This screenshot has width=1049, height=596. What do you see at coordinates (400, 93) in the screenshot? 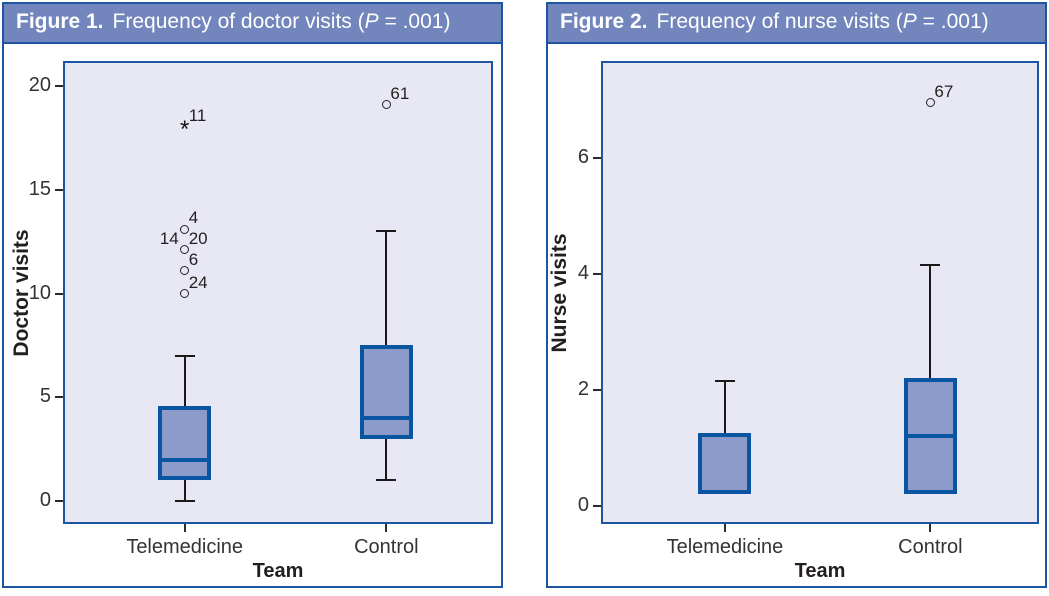
I see `outlier-label: 61` at bounding box center [400, 93].